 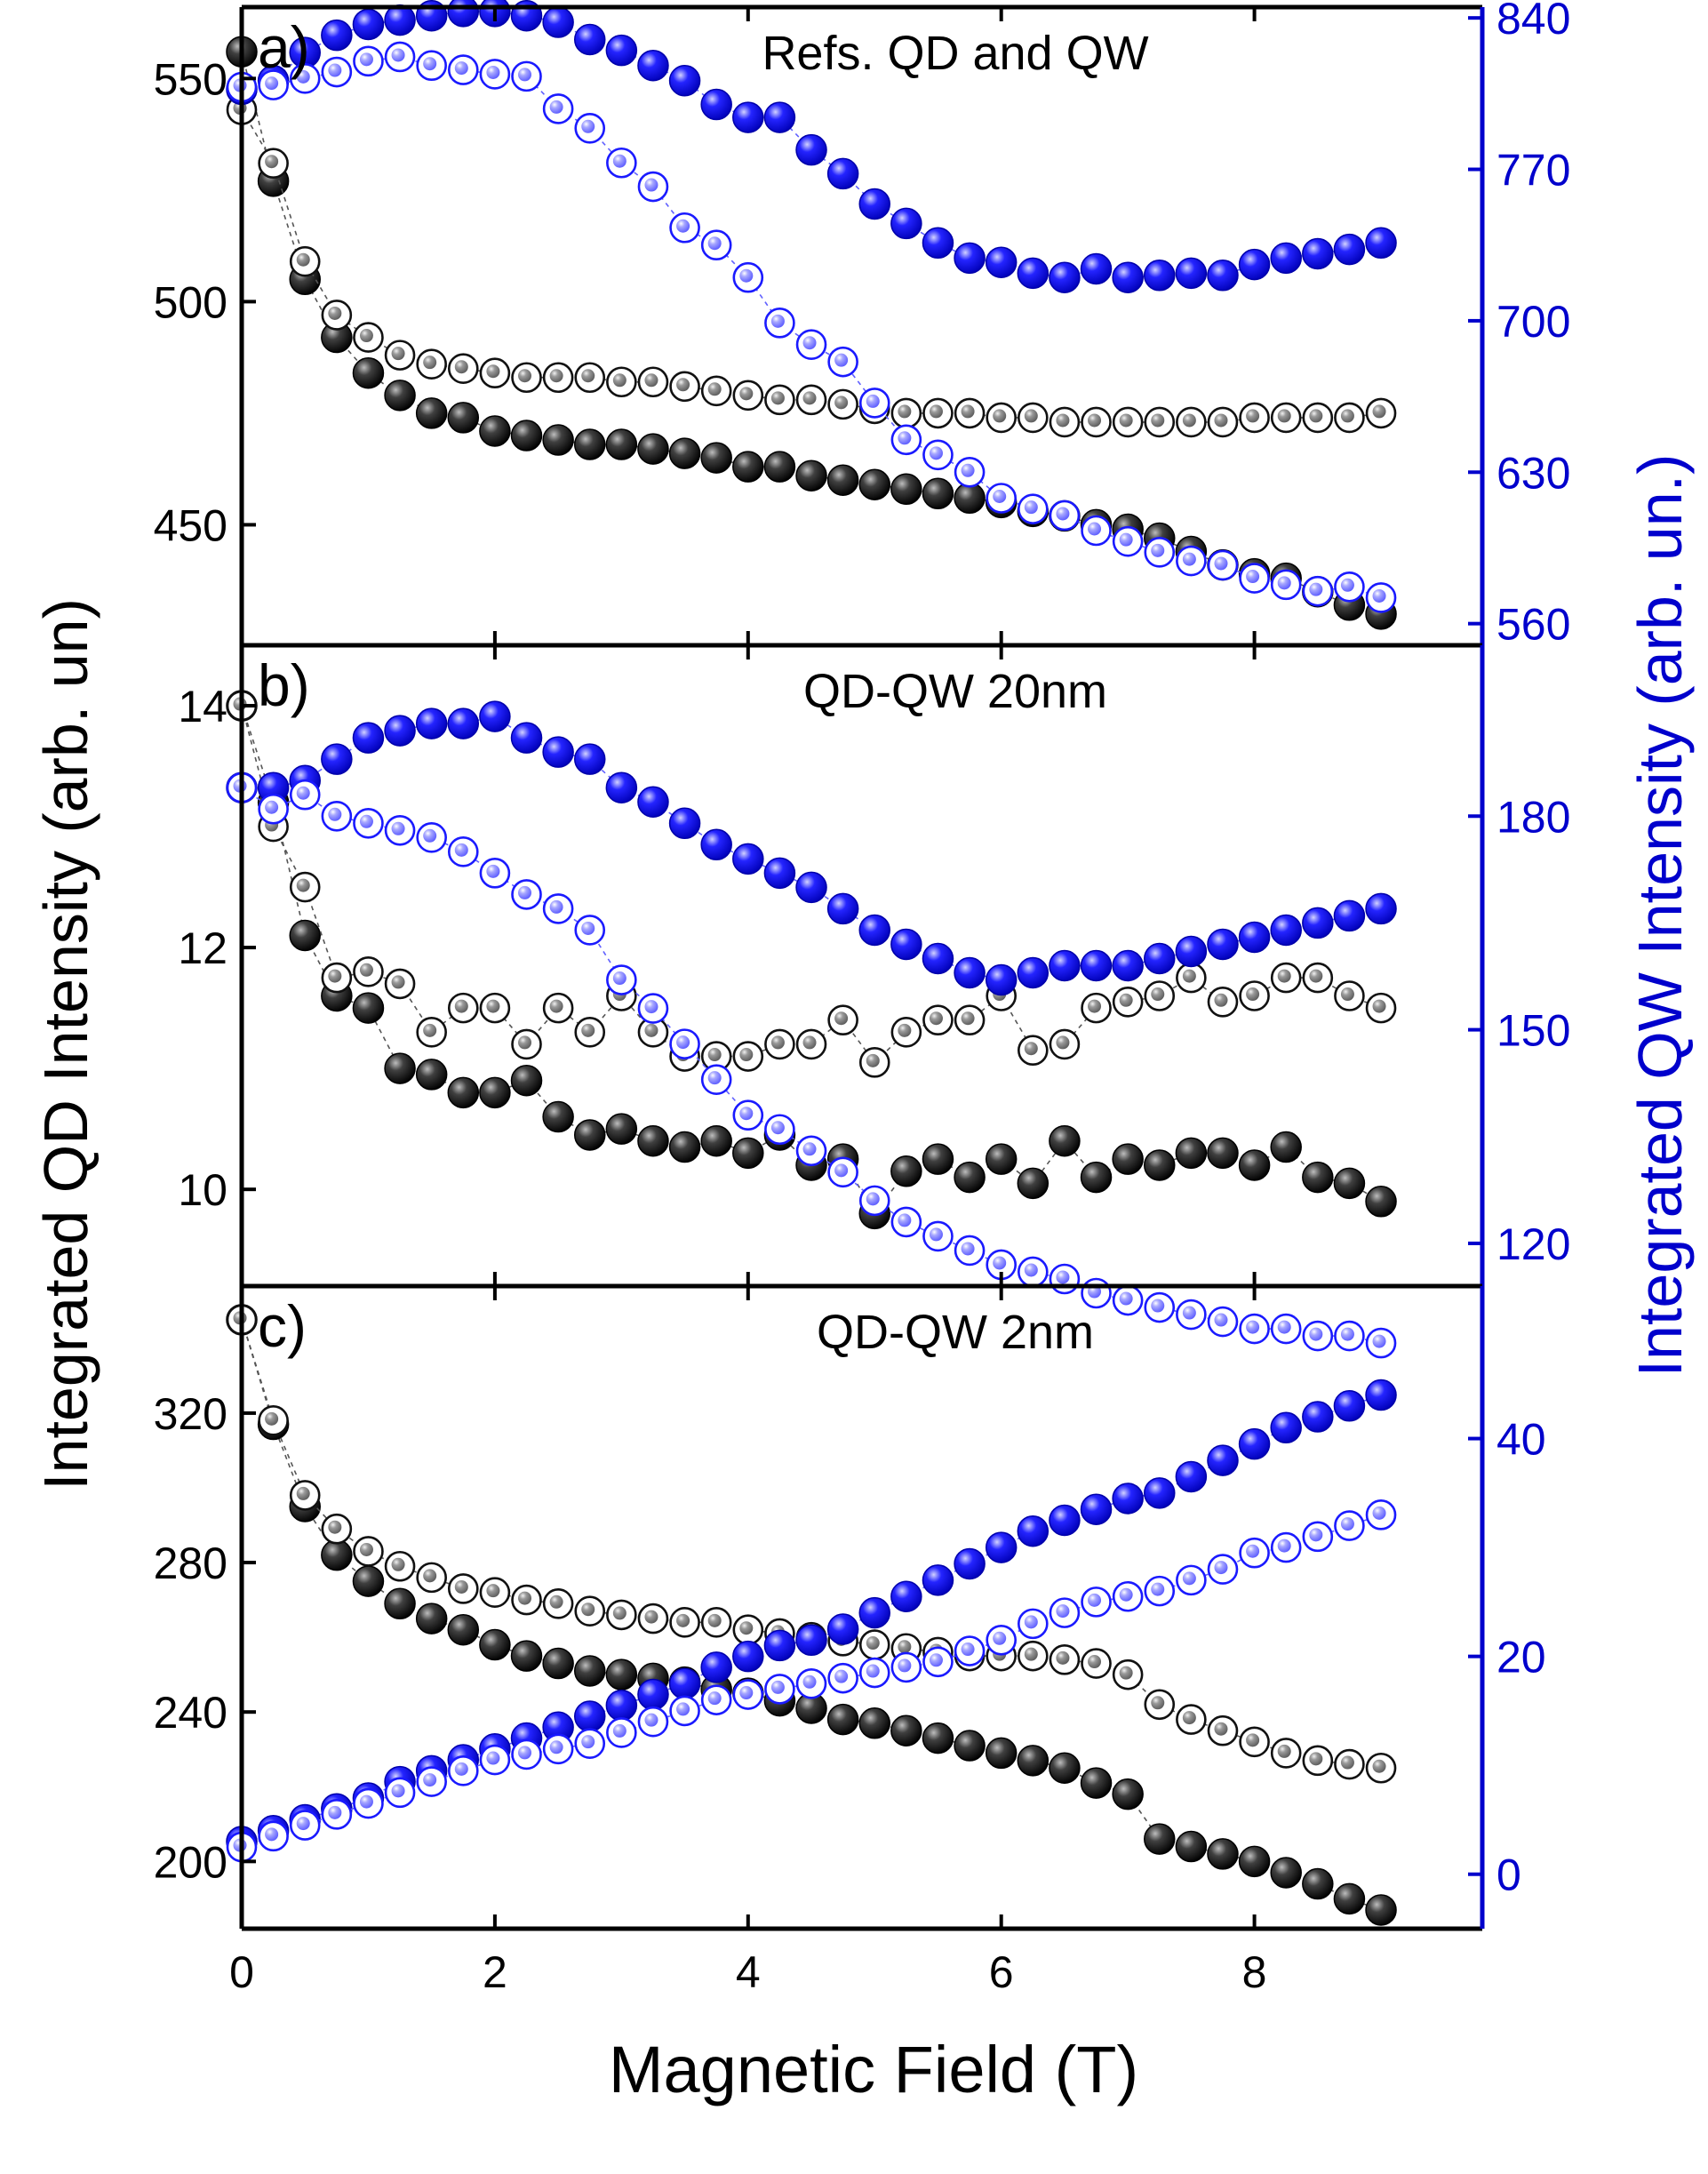 What do you see at coordinates (1660, 916) in the screenshot?
I see `y-axis-label-right: Integrated QW Intensity (arb. un.)` at bounding box center [1660, 916].